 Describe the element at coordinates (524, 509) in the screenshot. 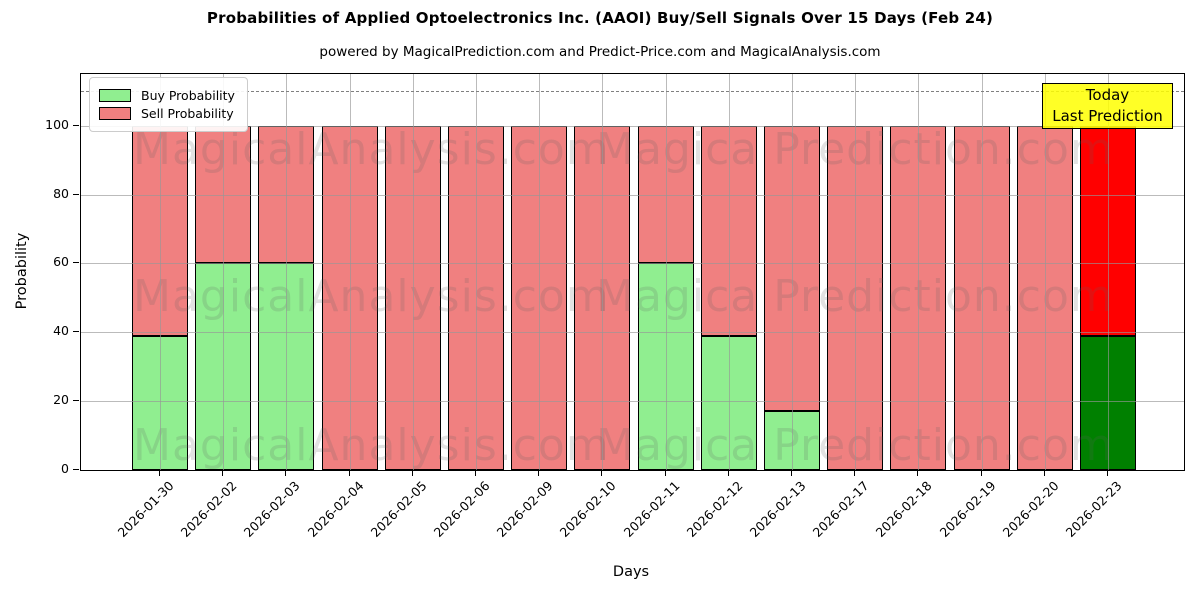

I see `x-tick-label: 2026-02-09` at that location.